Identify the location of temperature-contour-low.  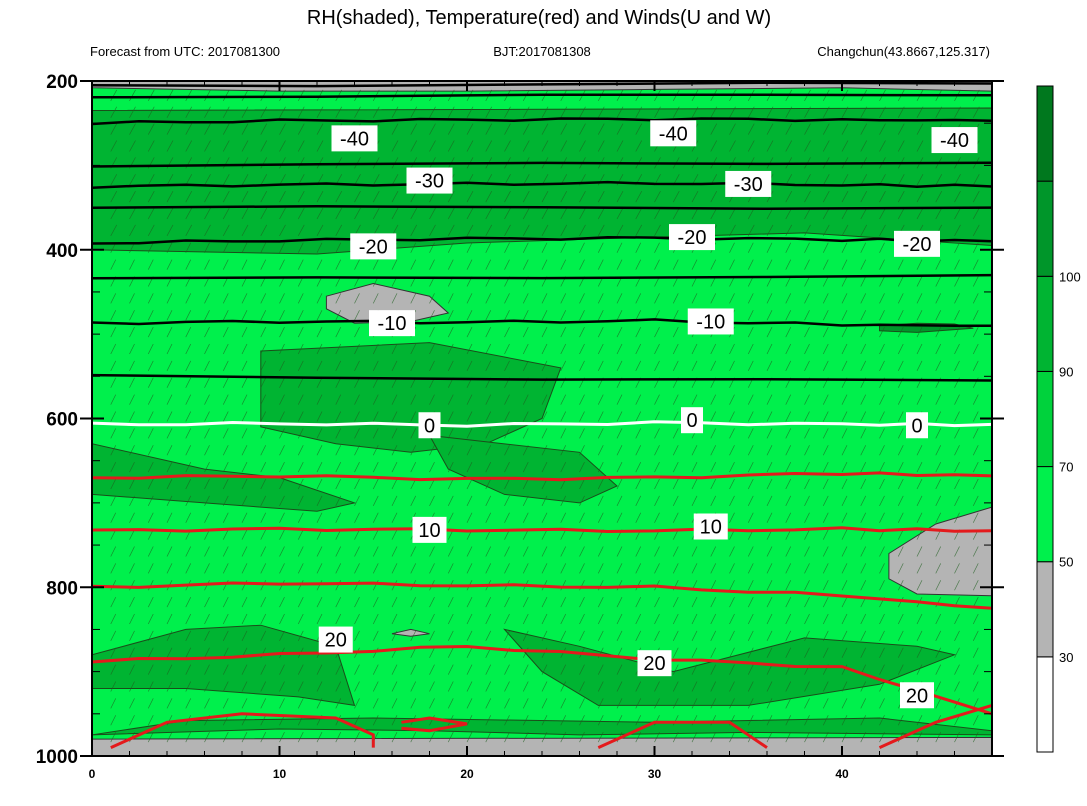
(935, 726).